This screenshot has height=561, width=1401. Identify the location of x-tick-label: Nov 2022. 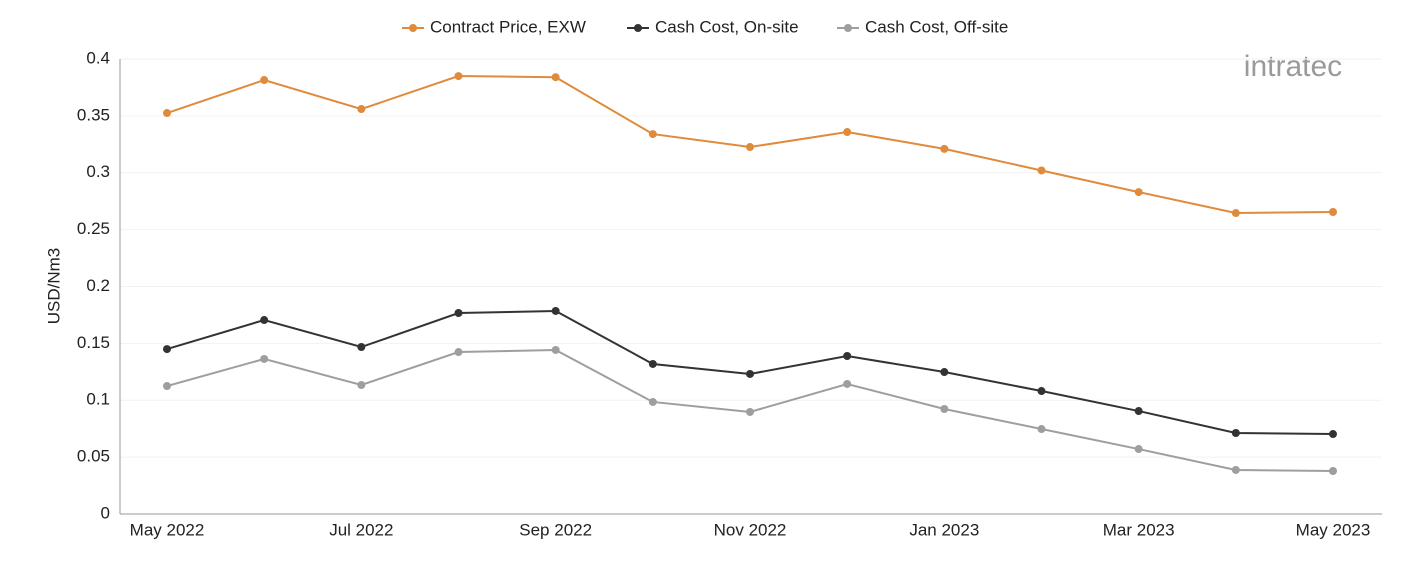
(750, 529).